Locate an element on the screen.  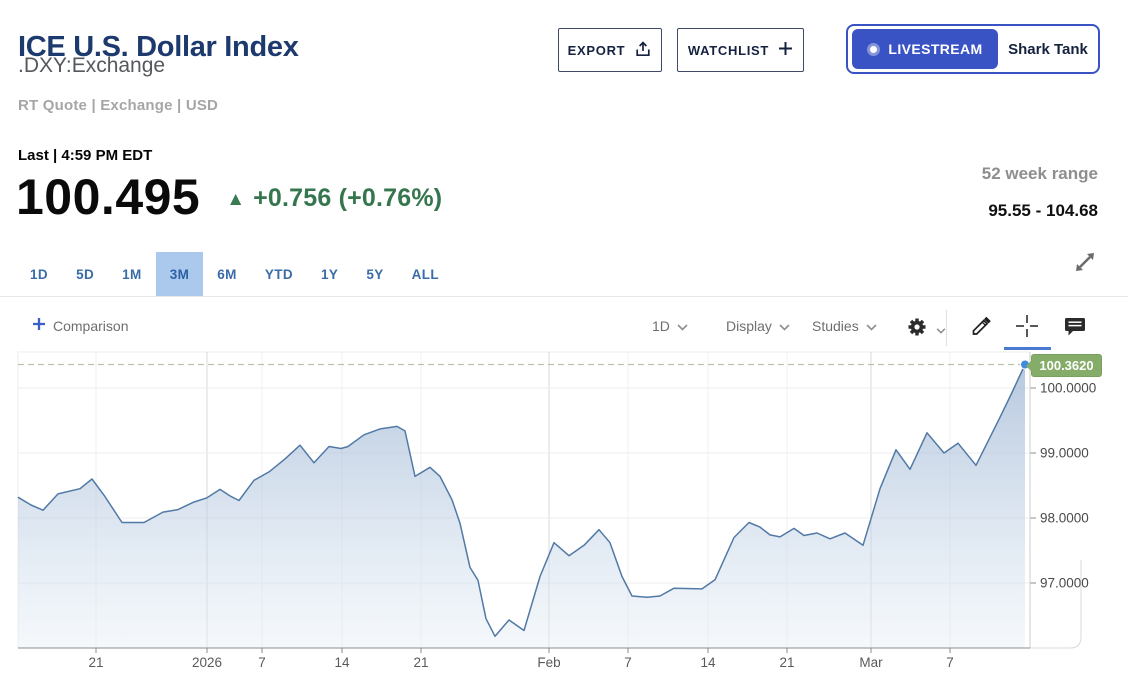
shark-tank-label: Shark Tank is located at coordinates (1048, 49).